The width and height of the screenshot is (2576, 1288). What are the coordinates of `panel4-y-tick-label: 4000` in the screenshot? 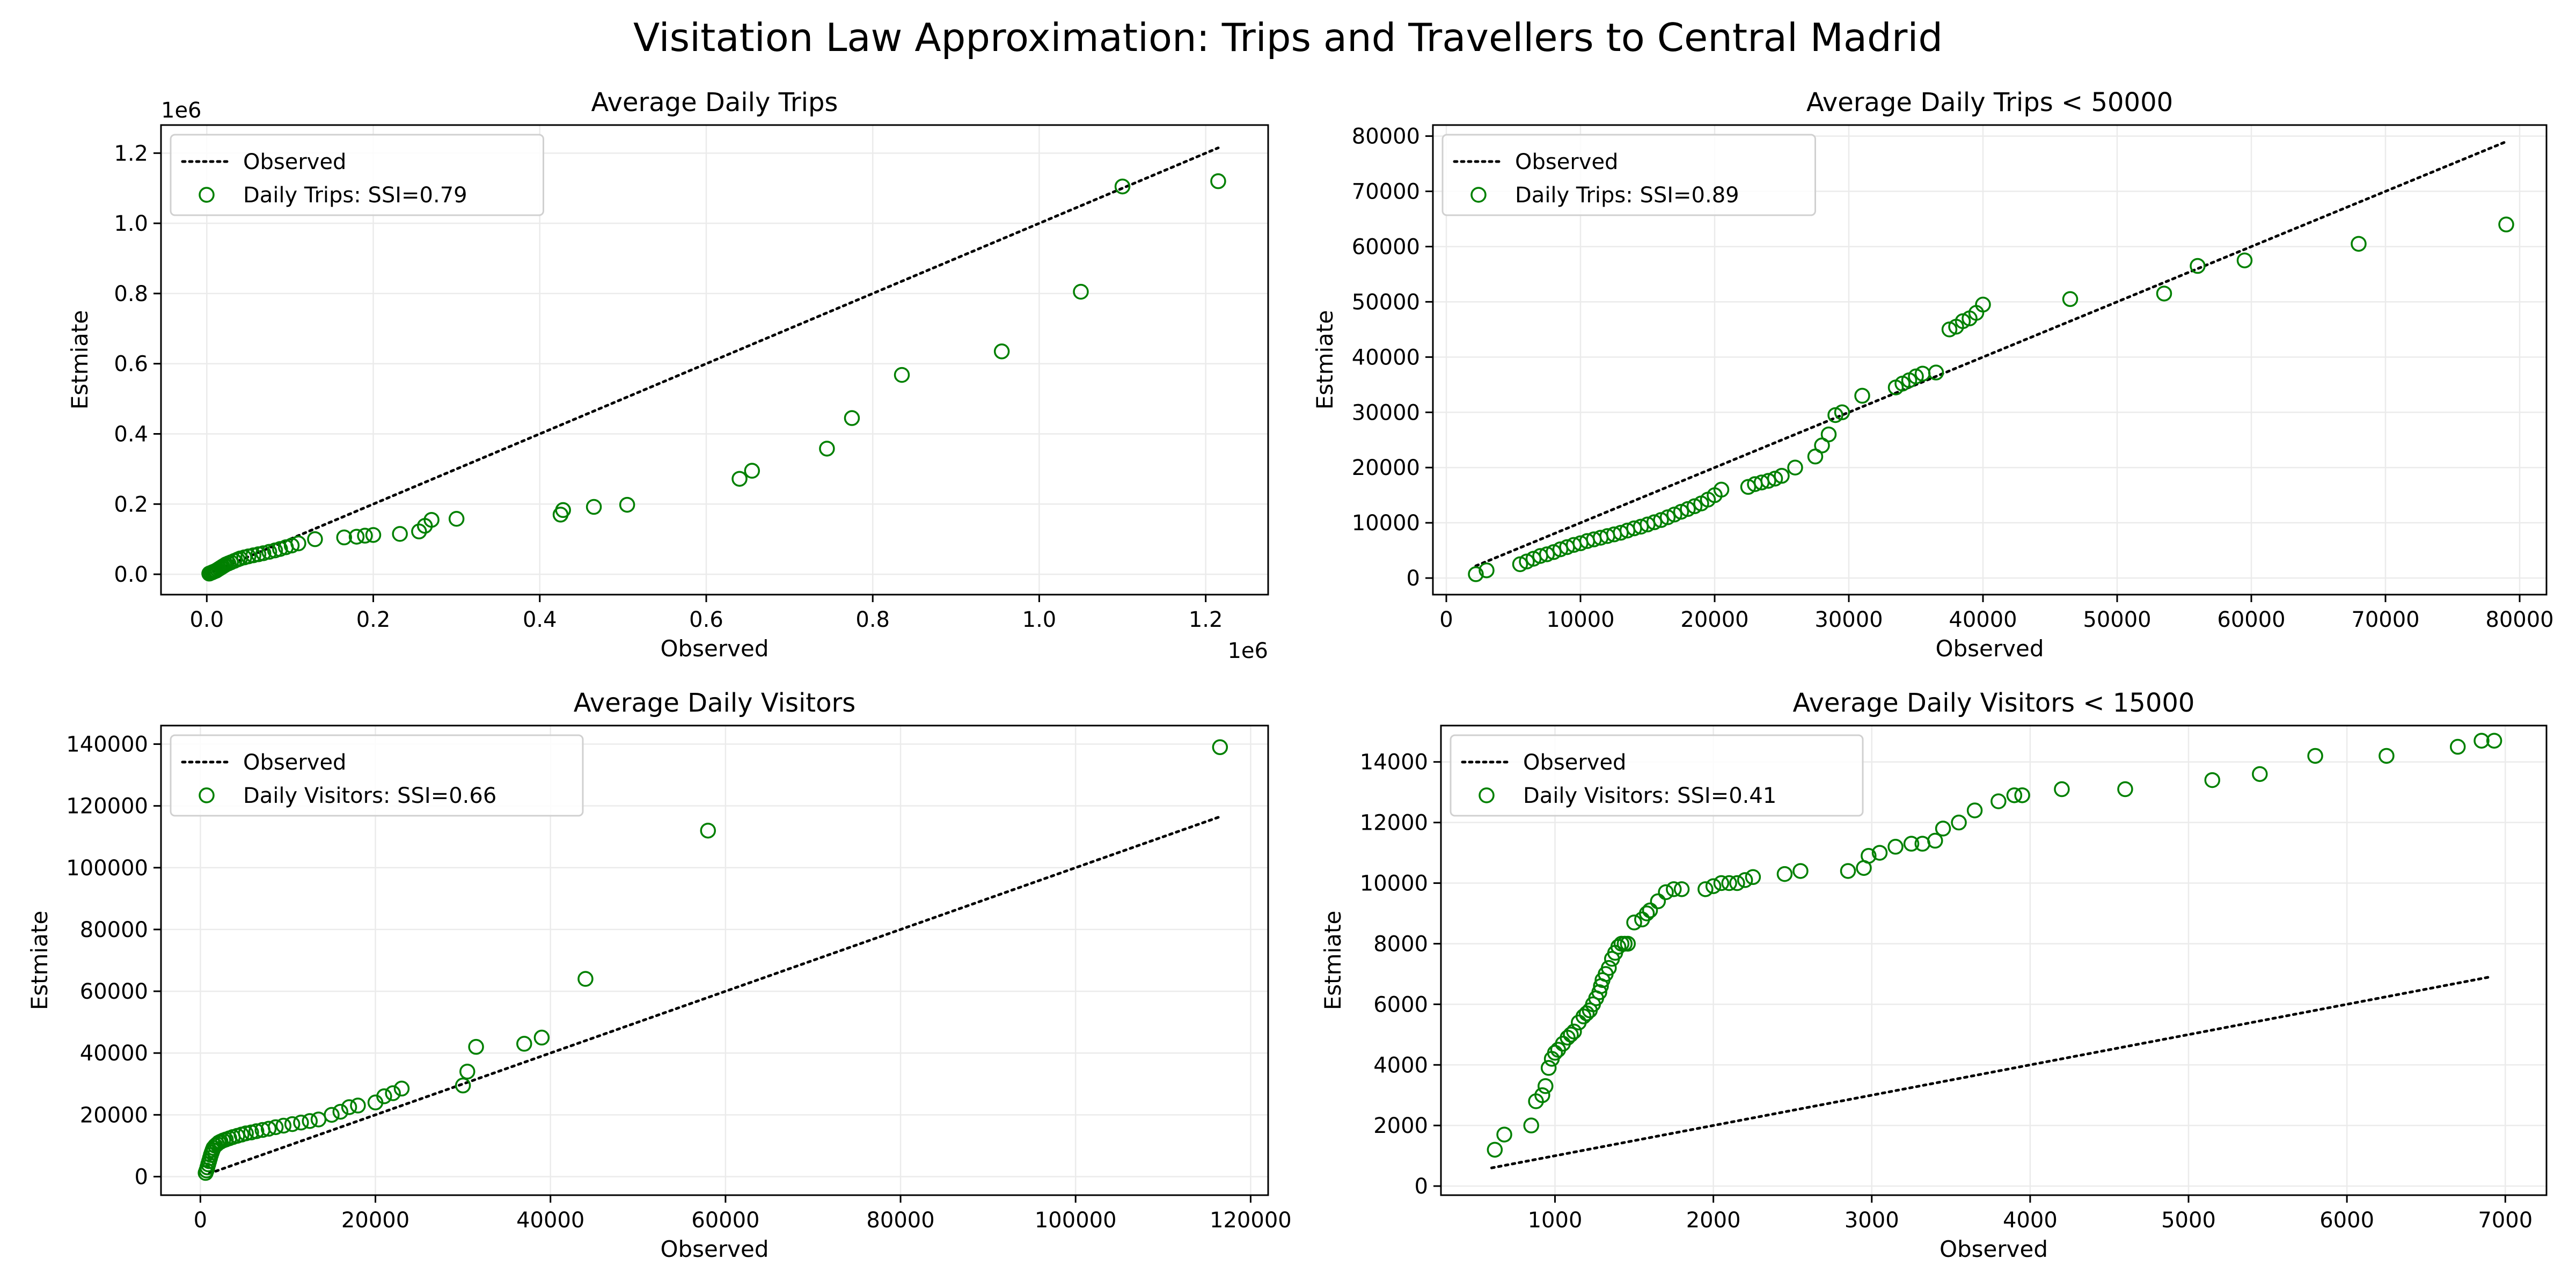 It's located at (1400, 1065).